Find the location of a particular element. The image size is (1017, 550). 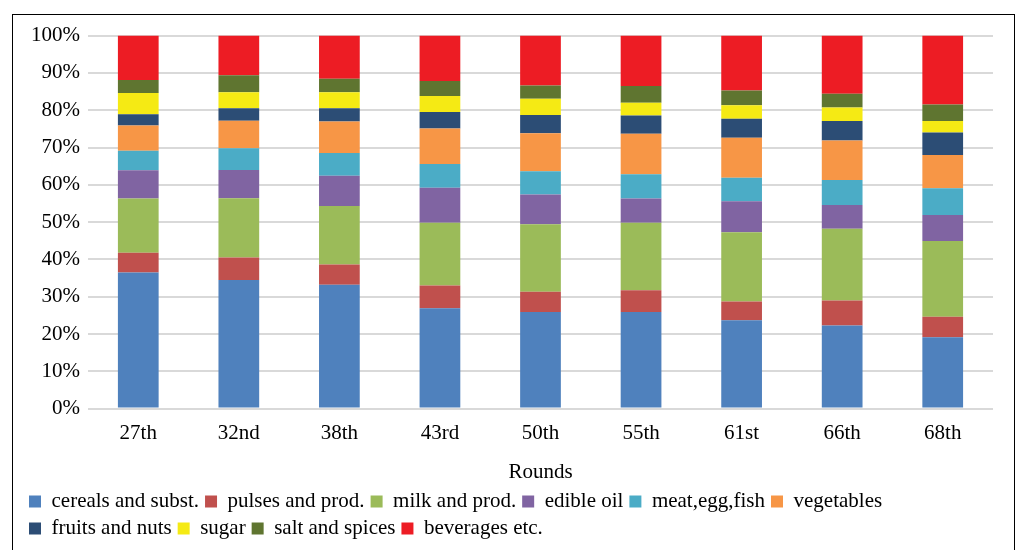

x-tick-label: 27th is located at coordinates (138, 431).